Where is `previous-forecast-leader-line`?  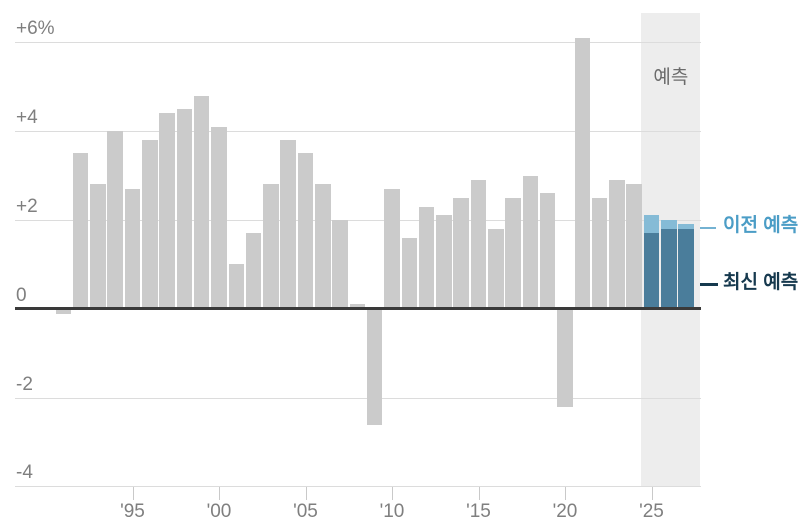
previous-forecast-leader-line is located at coordinates (708, 228).